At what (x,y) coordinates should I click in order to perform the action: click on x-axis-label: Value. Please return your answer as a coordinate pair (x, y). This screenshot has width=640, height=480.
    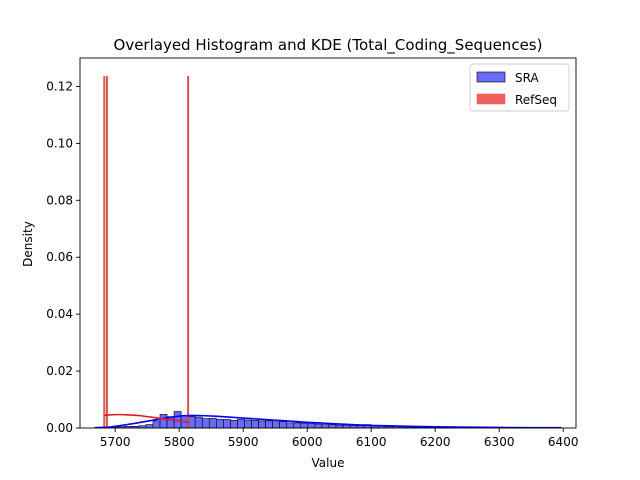
    Looking at the image, I should click on (328, 463).